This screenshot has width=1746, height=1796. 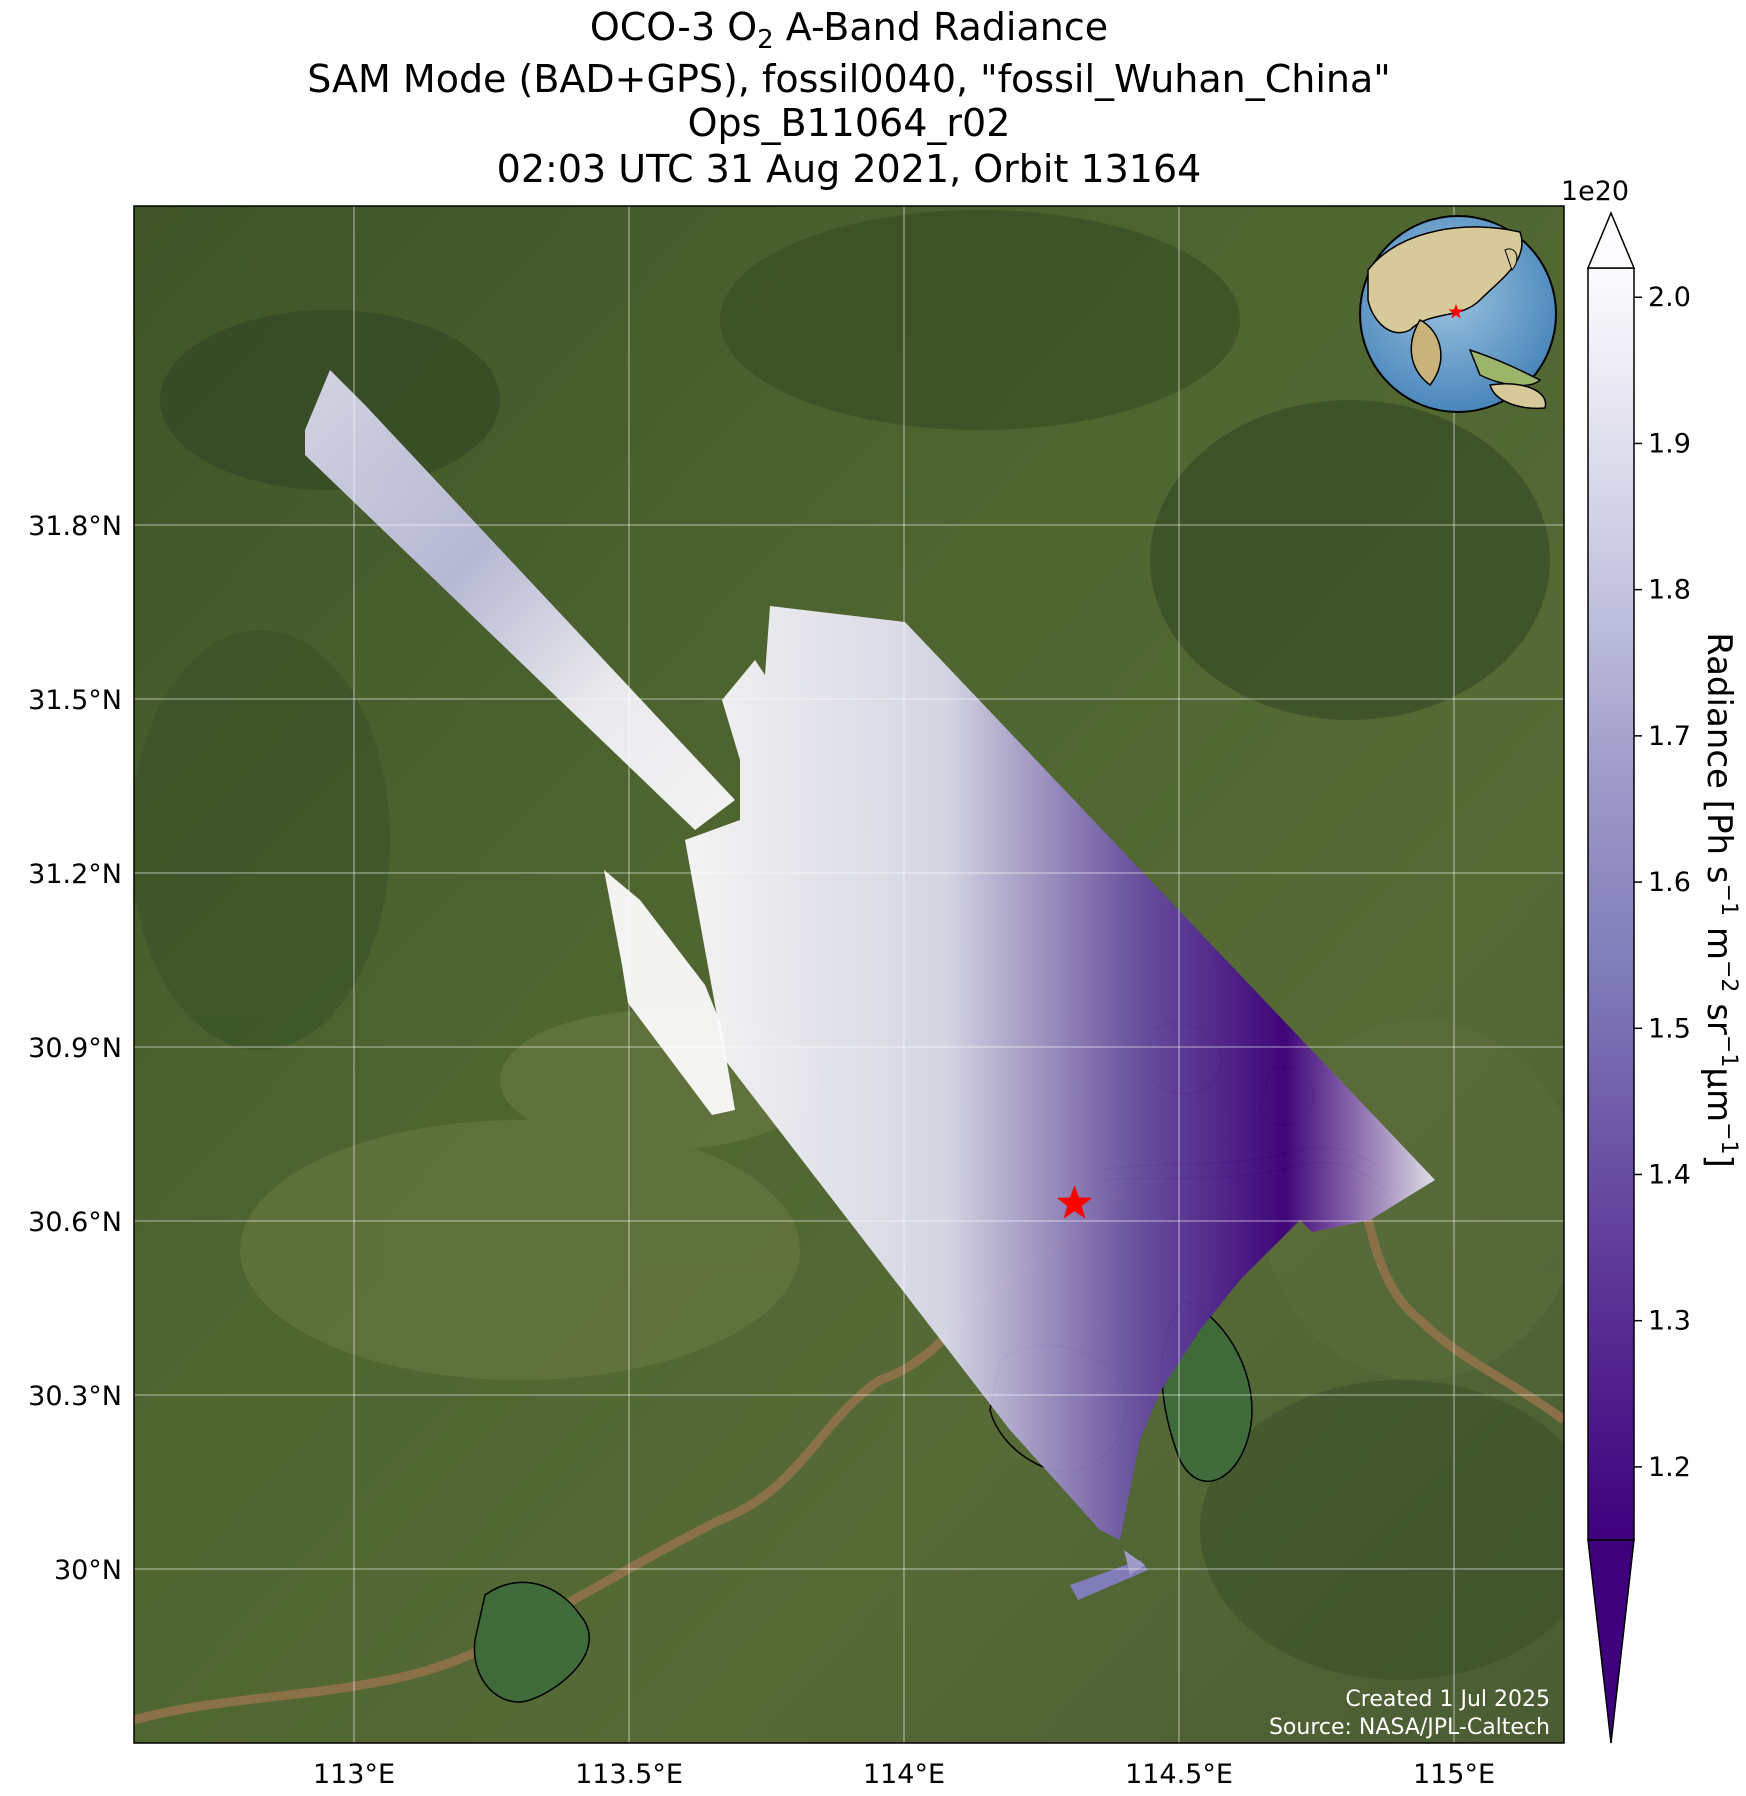 I want to click on colorbar-body, so click(x=1611, y=904).